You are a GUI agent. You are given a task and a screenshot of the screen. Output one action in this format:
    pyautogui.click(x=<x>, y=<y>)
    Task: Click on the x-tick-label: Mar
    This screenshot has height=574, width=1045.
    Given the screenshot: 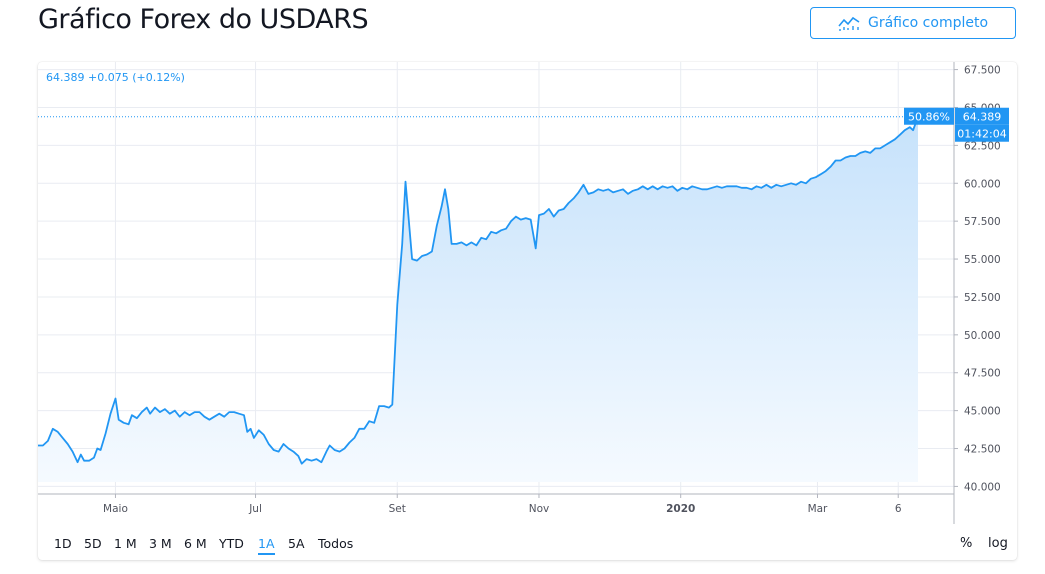 What is the action you would take?
    pyautogui.click(x=818, y=509)
    